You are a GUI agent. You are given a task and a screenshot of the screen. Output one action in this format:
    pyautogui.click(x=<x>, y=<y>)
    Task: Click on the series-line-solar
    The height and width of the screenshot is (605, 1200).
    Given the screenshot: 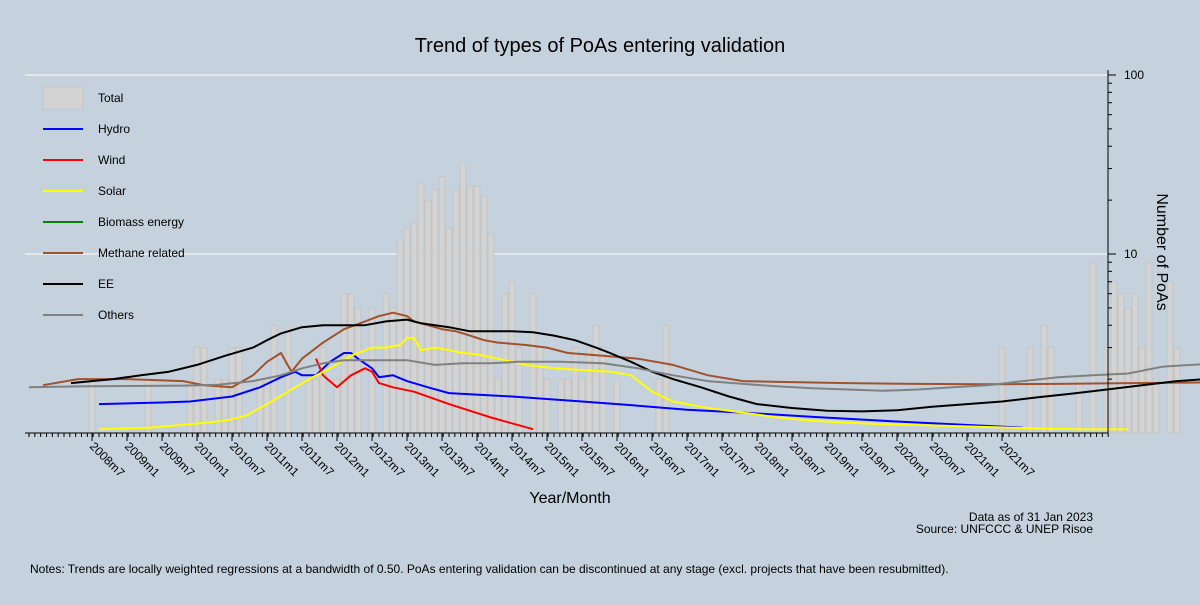 What is the action you would take?
    pyautogui.click(x=613, y=383)
    